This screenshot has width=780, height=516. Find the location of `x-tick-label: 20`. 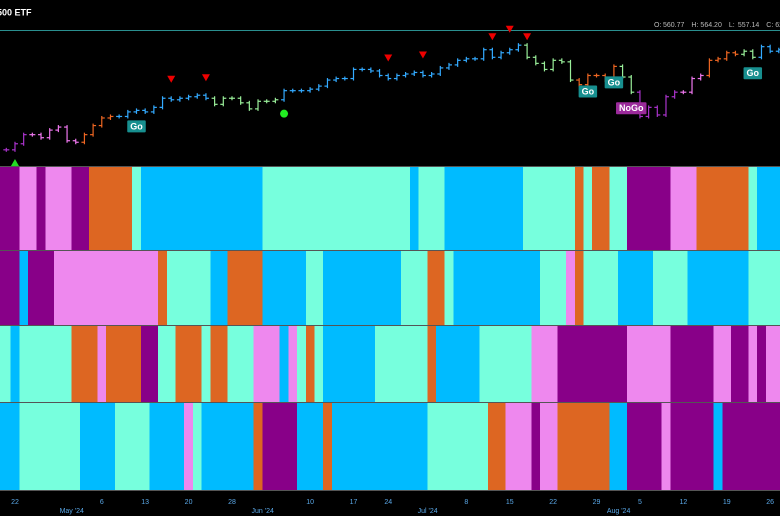

x-tick-label: 20 is located at coordinates (189, 502).